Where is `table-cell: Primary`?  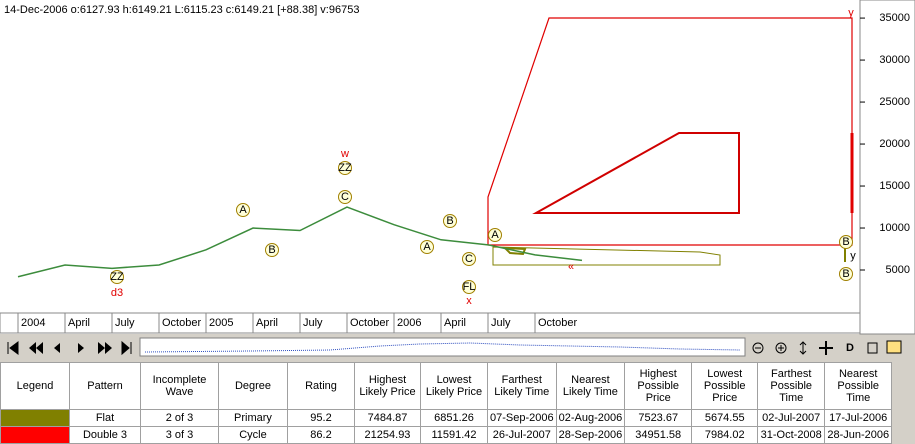
table-cell: Primary is located at coordinates (253, 418).